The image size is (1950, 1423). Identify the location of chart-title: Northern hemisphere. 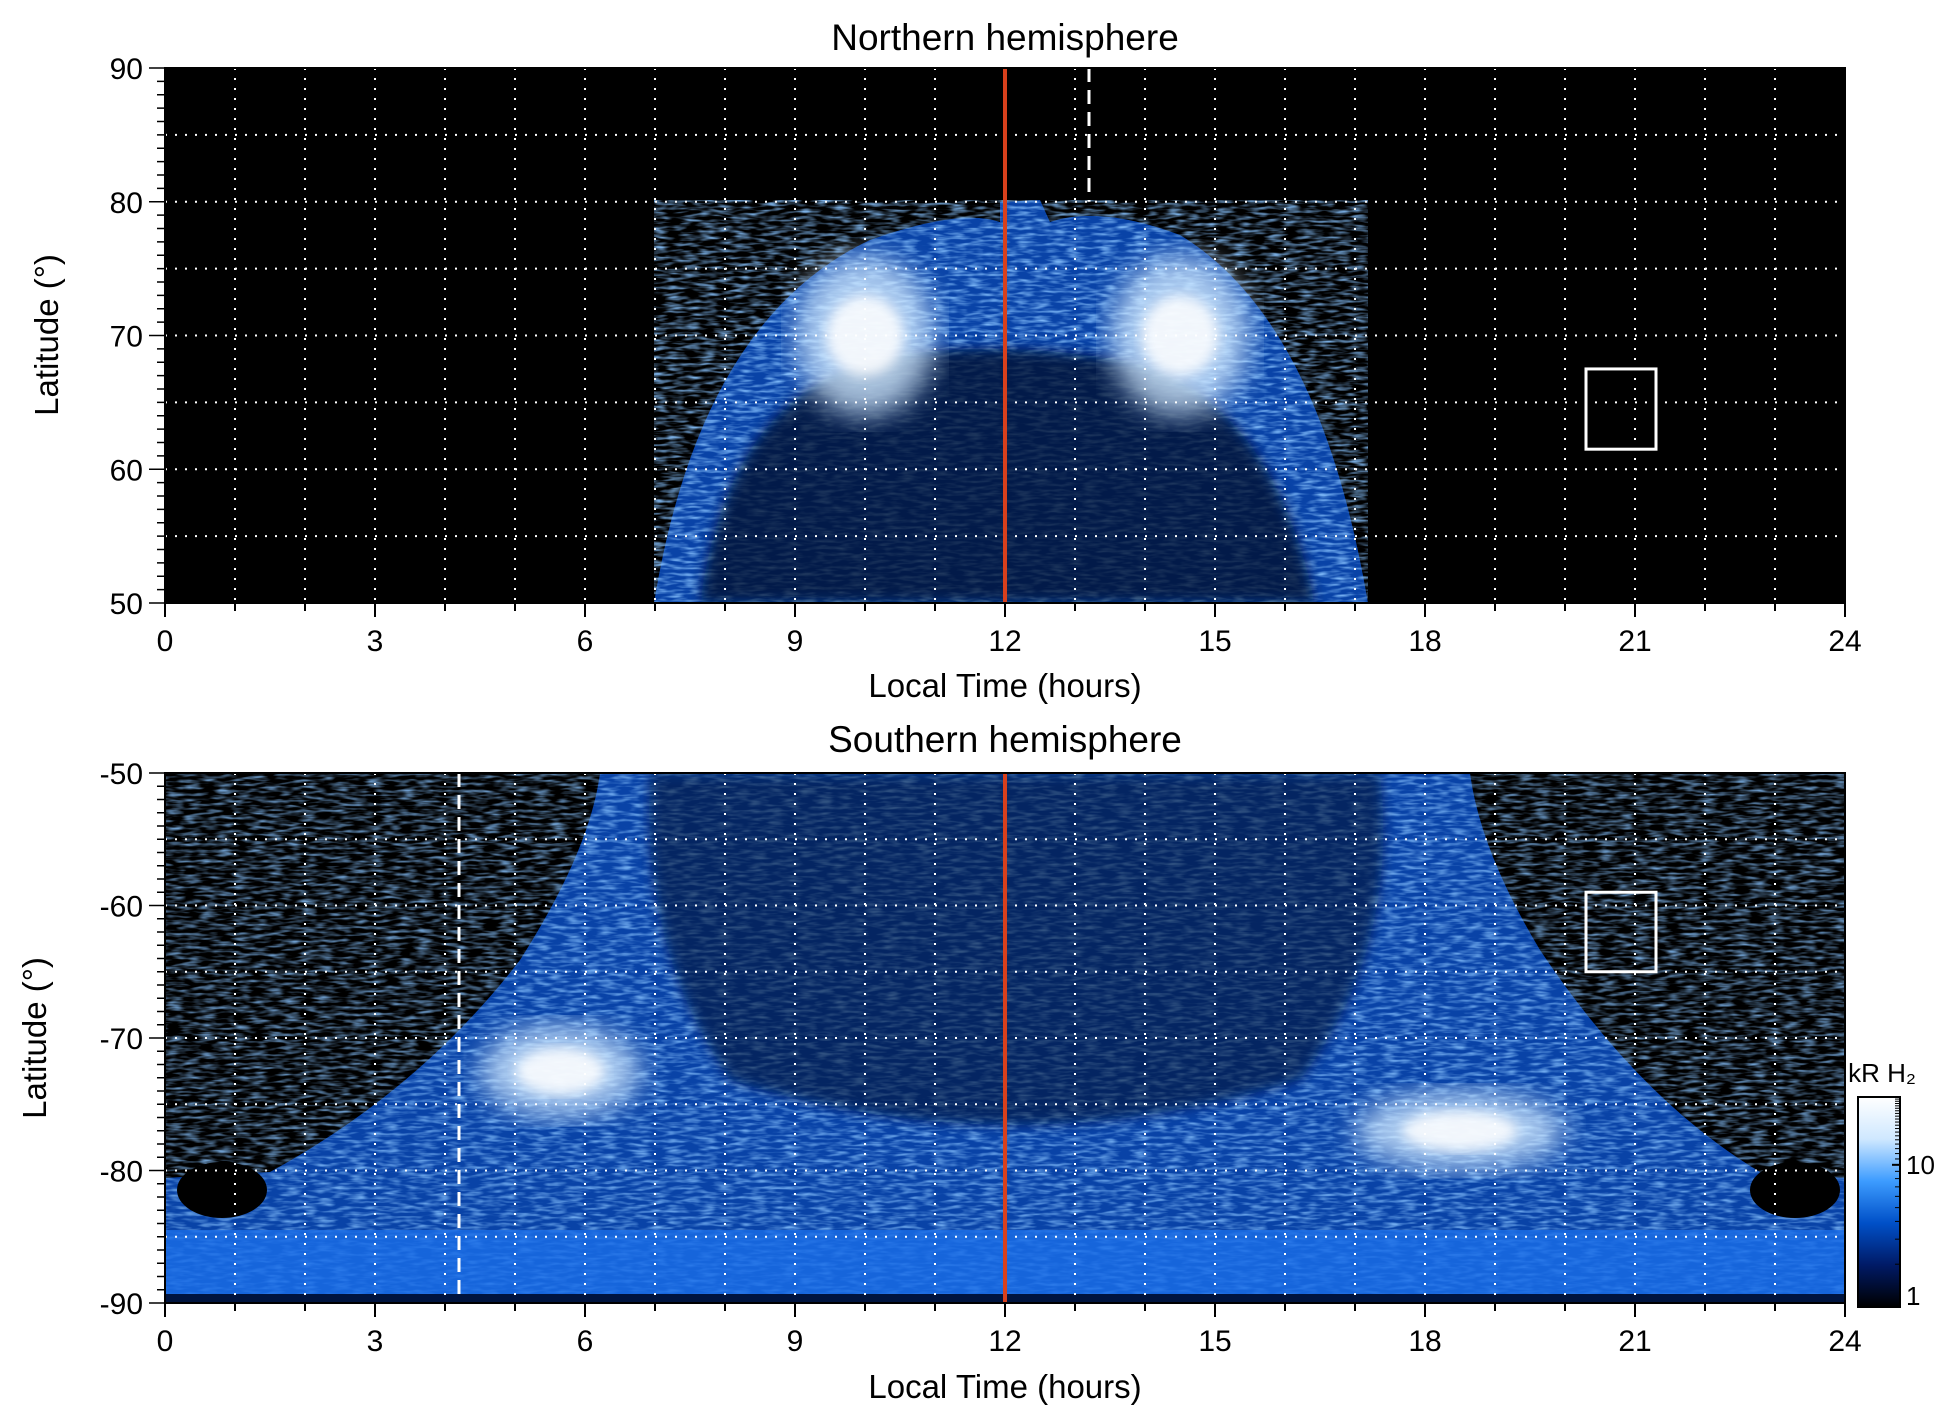
(1005, 37).